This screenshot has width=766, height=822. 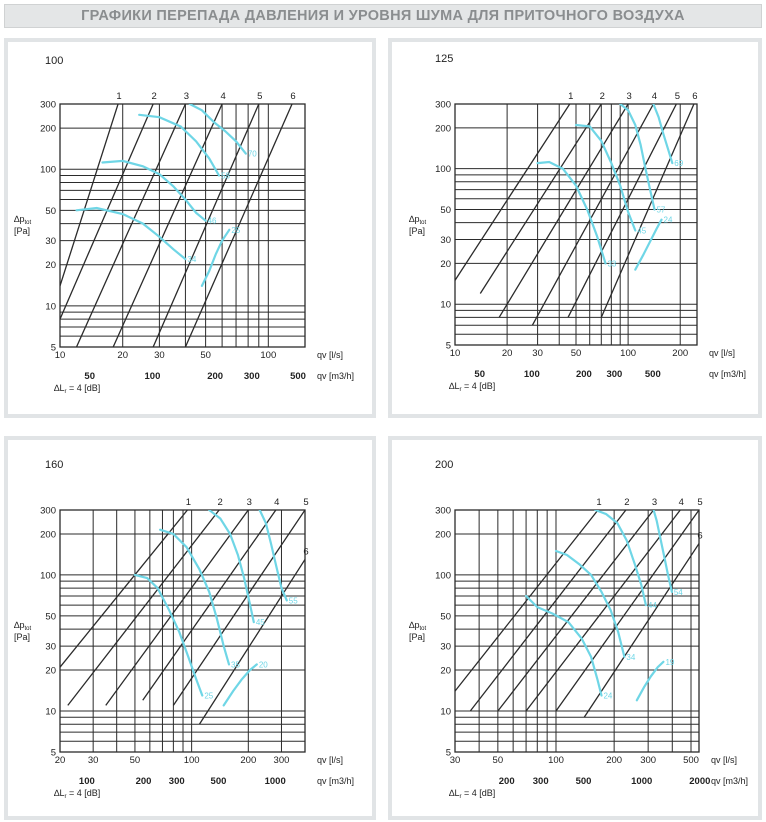 I want to click on noise-curve-label: 35, so click(x=235, y=664).